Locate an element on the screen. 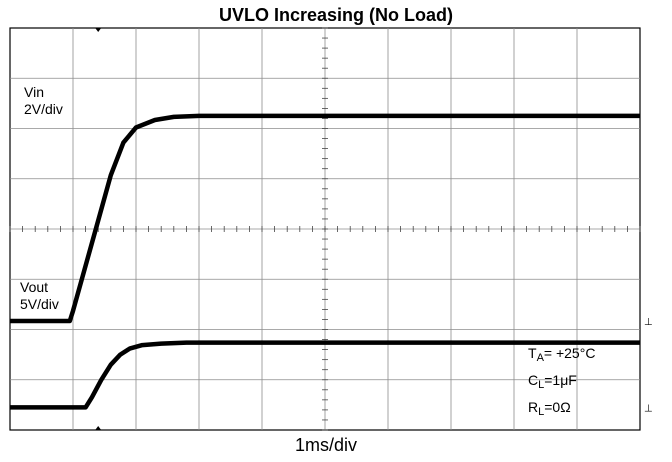 Image resolution: width=672 pixels, height=462 pixels. vin-label: Vin is located at coordinates (34, 92).